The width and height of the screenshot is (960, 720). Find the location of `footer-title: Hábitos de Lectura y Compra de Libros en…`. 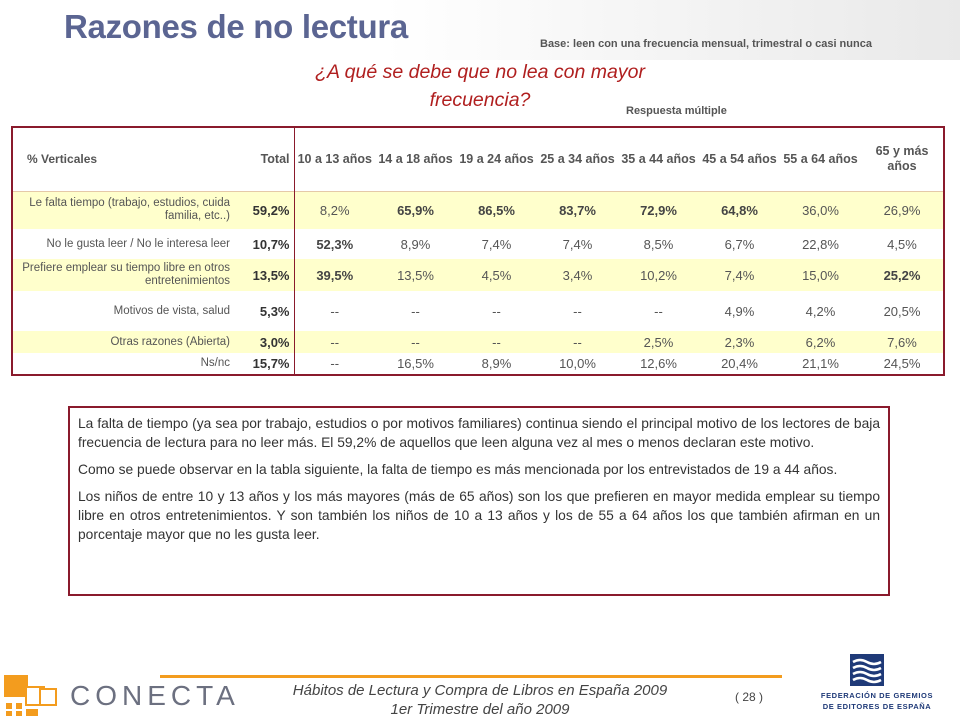

footer-title: Hábitos de Lectura y Compra de Libros en… is located at coordinates (480, 700).